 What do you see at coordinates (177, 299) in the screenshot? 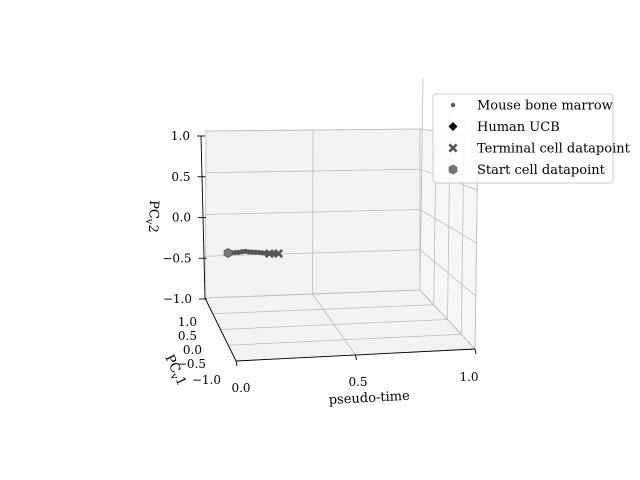
I see `z-tick-label: −1.0` at bounding box center [177, 299].